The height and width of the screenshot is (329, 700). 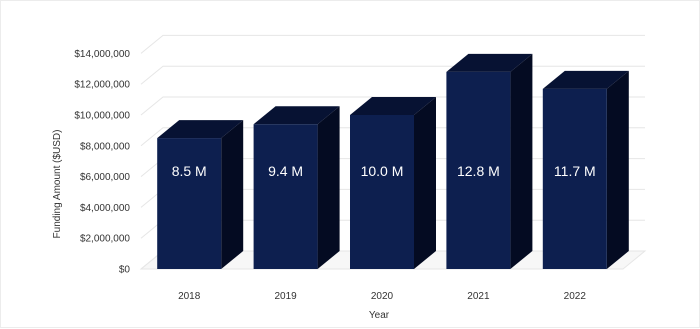 What do you see at coordinates (105, 208) in the screenshot?
I see `y-tick-label: $4,000,000` at bounding box center [105, 208].